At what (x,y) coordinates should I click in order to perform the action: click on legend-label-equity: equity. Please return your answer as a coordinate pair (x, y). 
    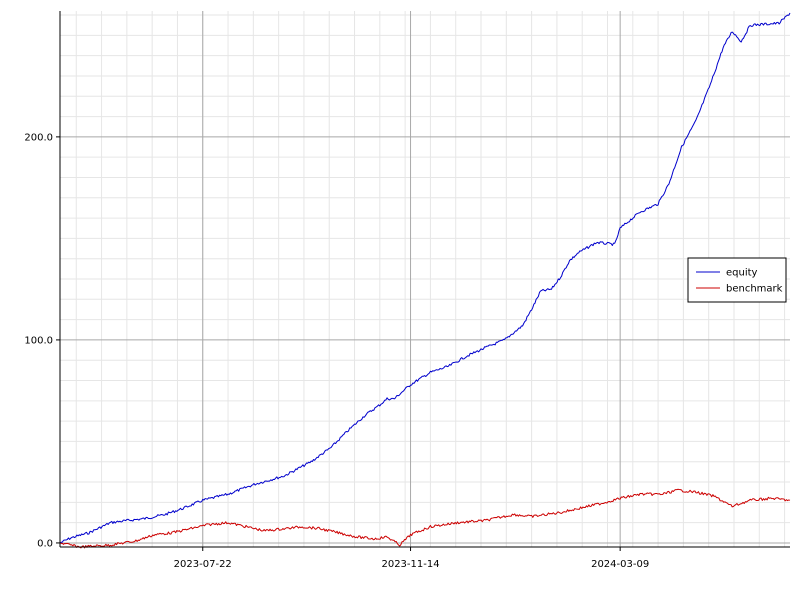
    Looking at the image, I should click on (742, 273).